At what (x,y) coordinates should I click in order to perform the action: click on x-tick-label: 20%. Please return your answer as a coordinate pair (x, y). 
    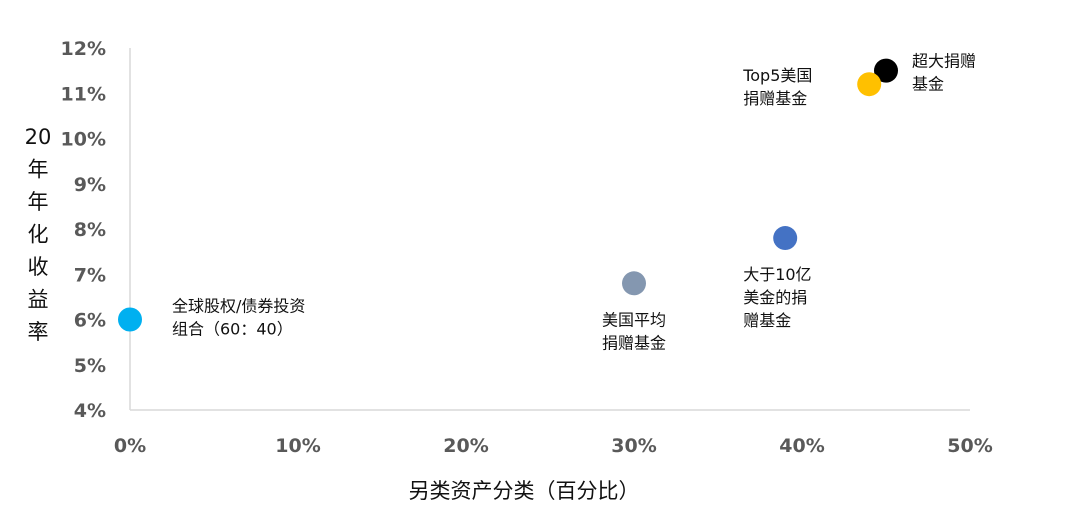
    Looking at the image, I should click on (465, 446).